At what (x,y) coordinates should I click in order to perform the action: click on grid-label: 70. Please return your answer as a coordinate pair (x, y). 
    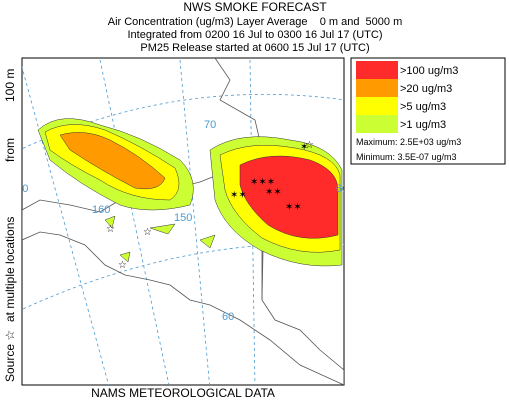
    Looking at the image, I should click on (210, 125).